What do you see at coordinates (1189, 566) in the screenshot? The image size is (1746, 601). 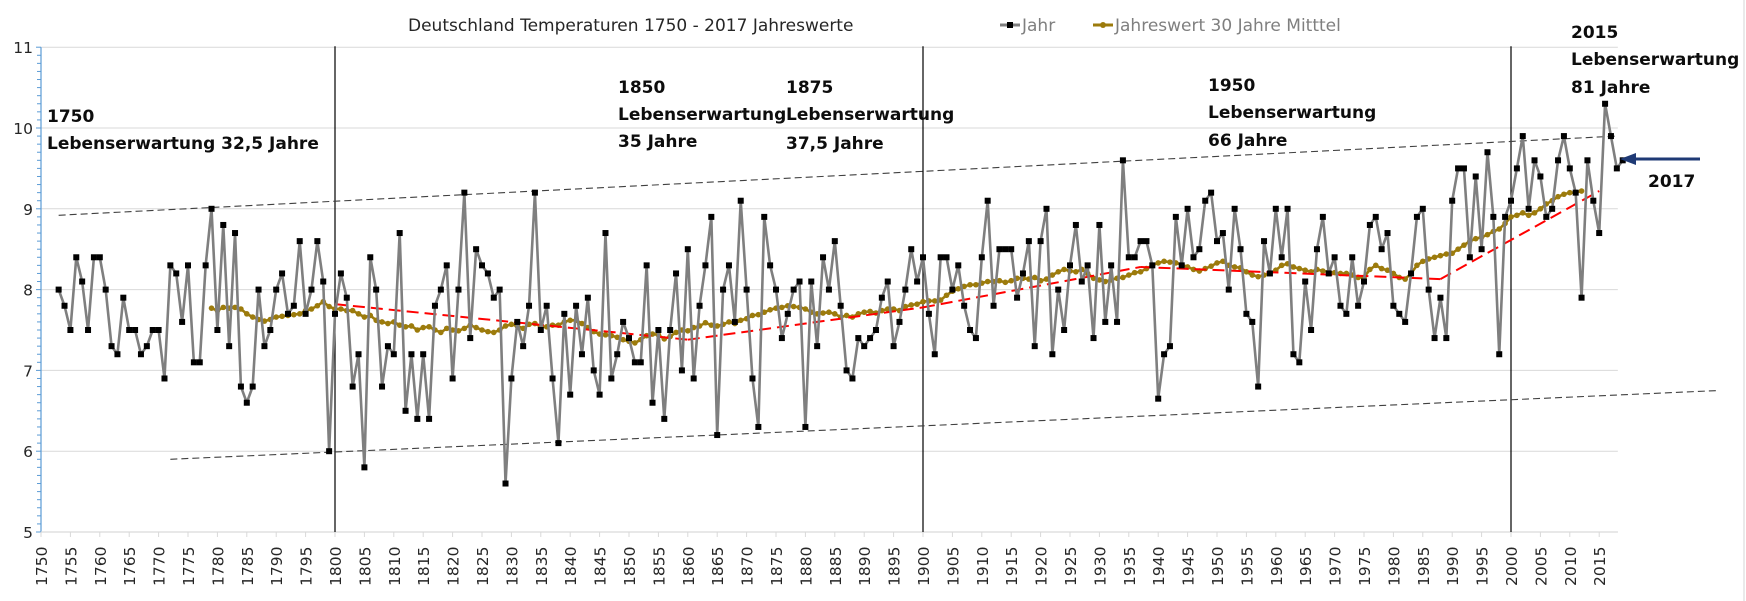 I see `x-tick-label: 1945` at bounding box center [1189, 566].